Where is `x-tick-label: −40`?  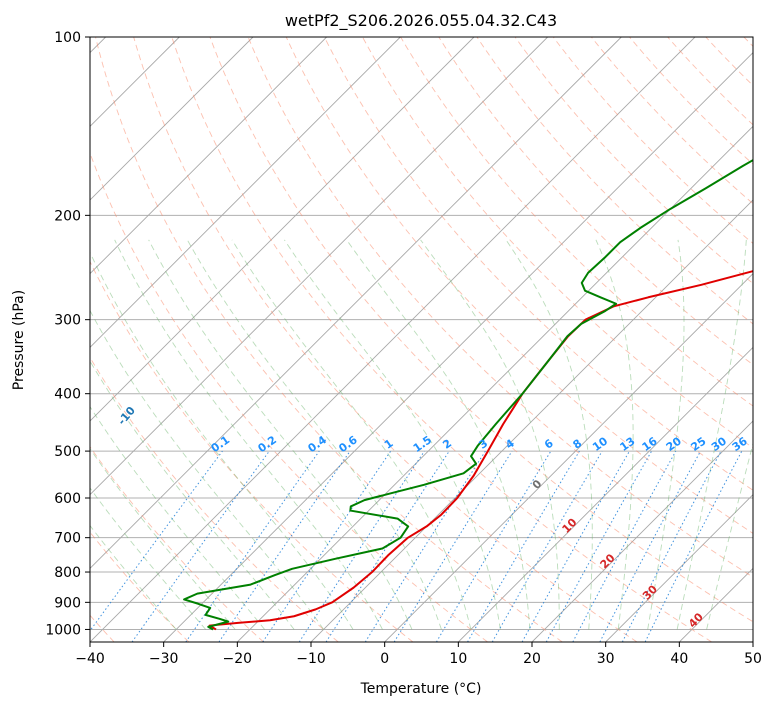 x-tick-label: −40 is located at coordinates (90, 659).